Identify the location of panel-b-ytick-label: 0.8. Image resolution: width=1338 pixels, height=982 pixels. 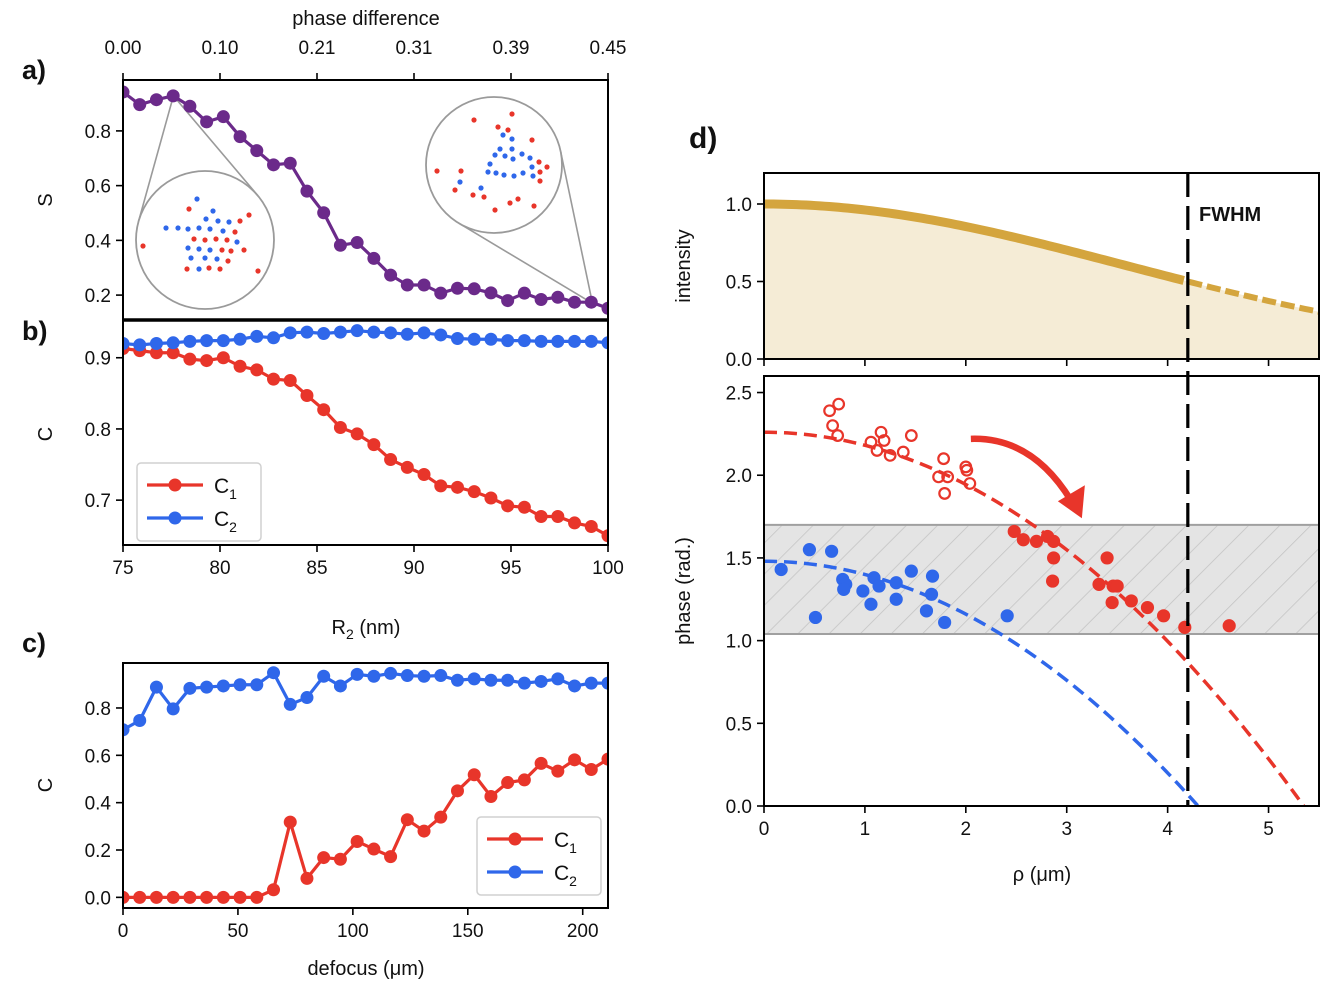
(98, 430).